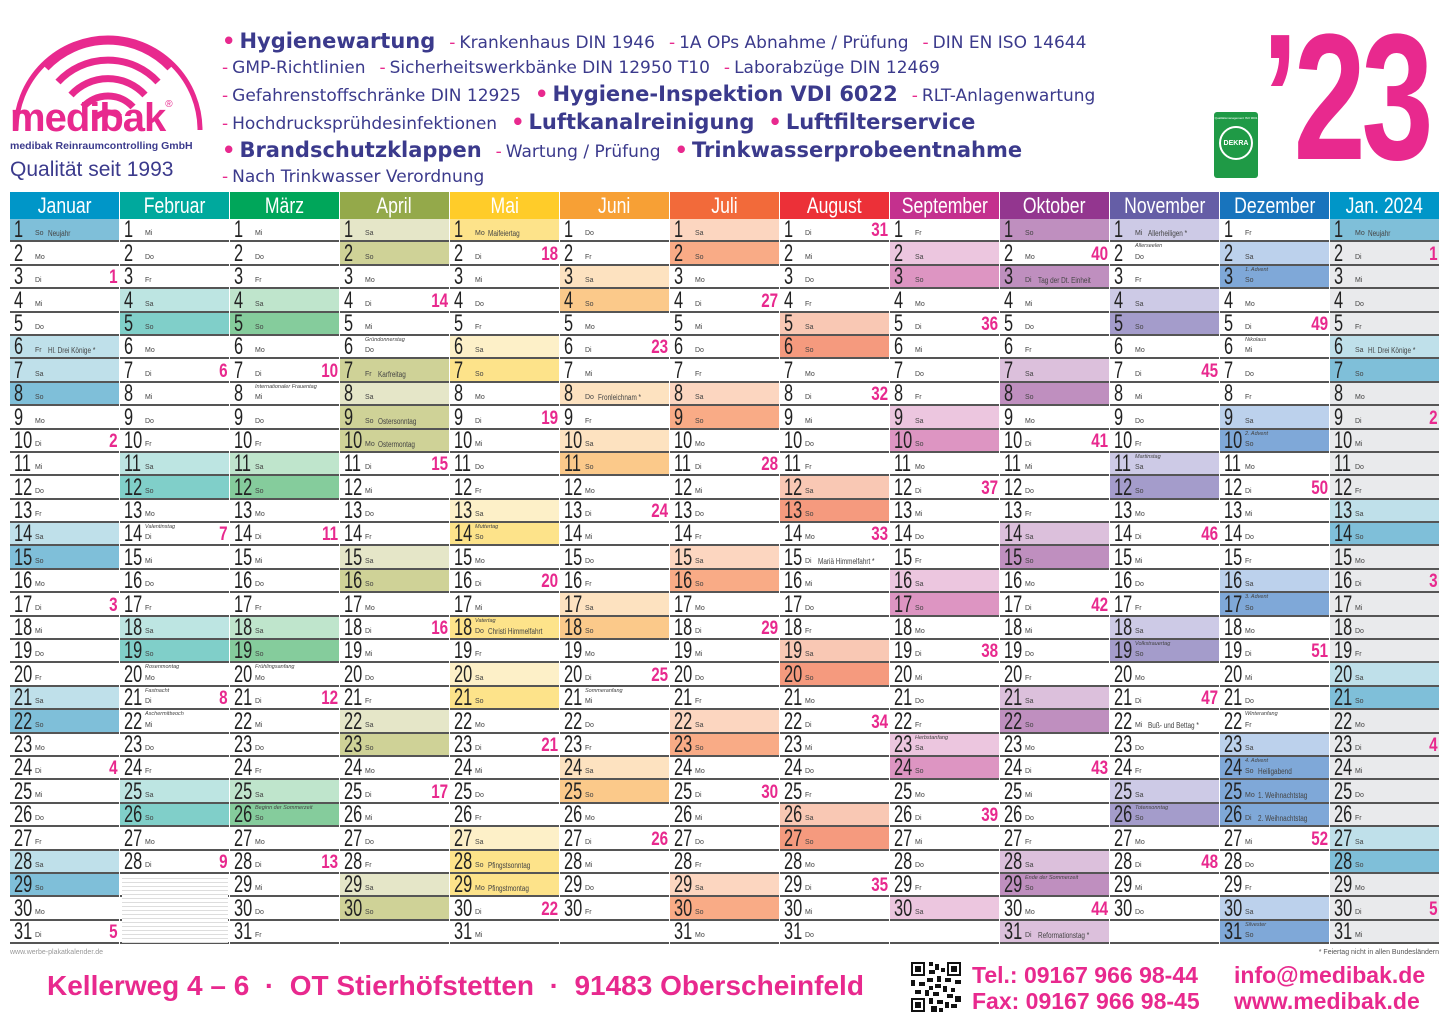 This screenshot has width=1449, height=1025. I want to click on day-cell: 23 Sa, so click(1274, 744).